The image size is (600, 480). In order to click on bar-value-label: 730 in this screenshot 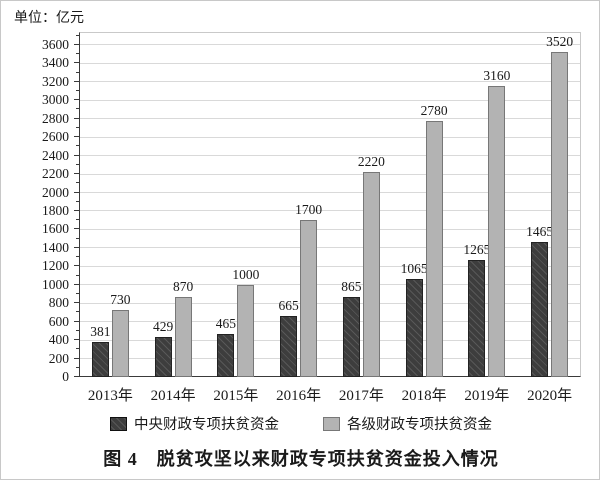, I will do `click(120, 299)`.